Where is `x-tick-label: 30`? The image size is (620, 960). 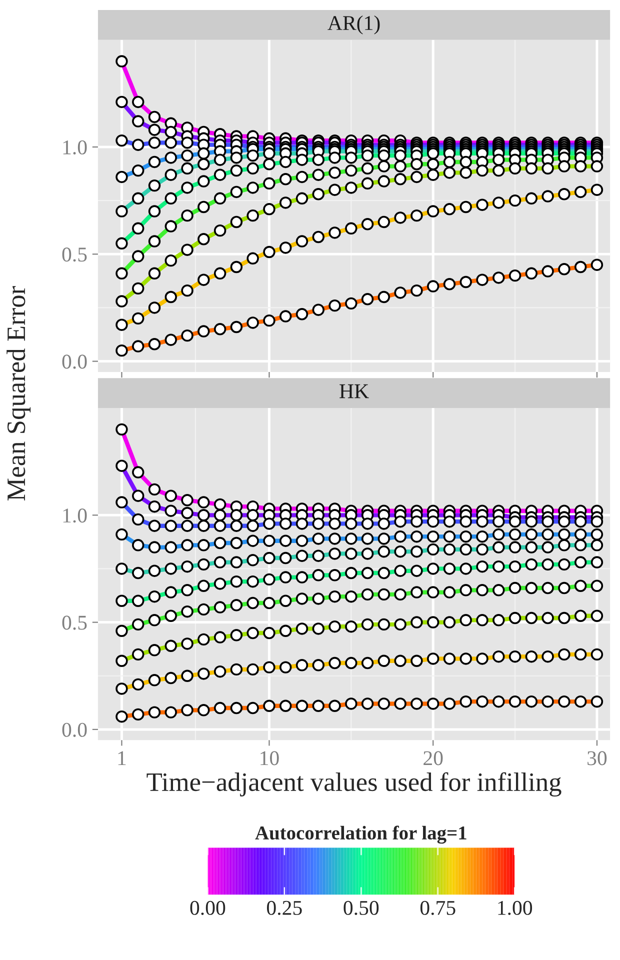 x-tick-label: 30 is located at coordinates (597, 758).